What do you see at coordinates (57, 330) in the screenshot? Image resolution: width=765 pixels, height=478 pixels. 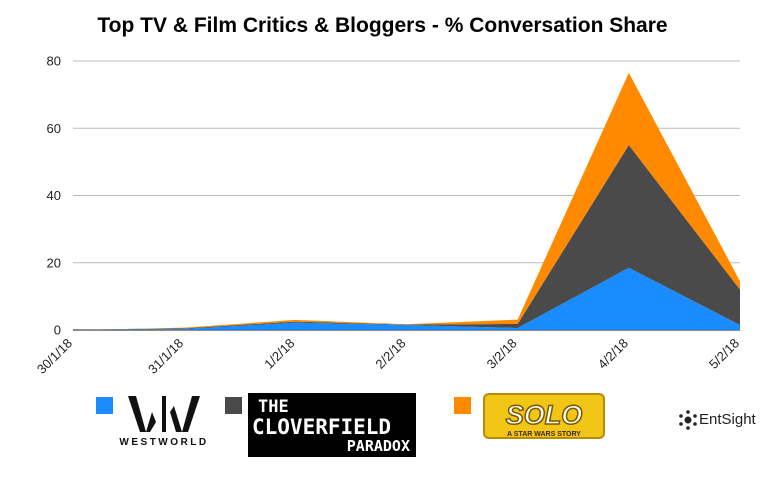 I see `y-tick-label: 0` at bounding box center [57, 330].